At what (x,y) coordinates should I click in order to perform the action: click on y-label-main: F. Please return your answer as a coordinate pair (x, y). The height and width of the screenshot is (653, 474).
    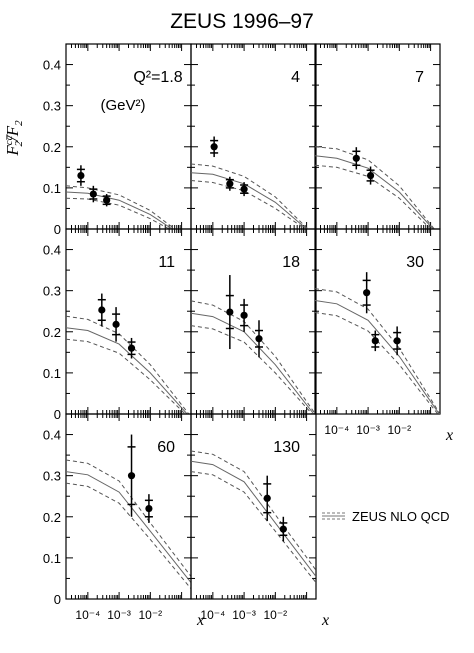
    Looking at the image, I should click on (12, 151).